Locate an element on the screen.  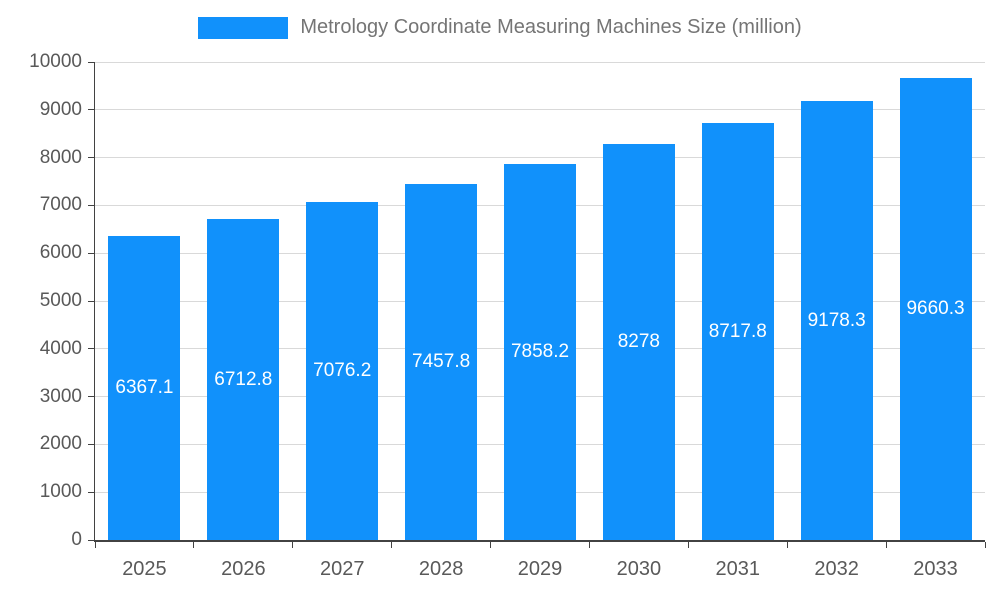
bar-value-label: 7457.8 is located at coordinates (441, 361).